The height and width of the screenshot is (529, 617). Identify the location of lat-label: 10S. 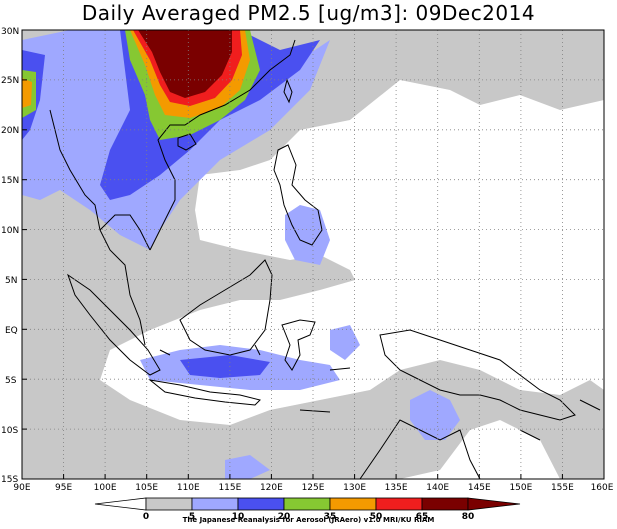
(9, 431).